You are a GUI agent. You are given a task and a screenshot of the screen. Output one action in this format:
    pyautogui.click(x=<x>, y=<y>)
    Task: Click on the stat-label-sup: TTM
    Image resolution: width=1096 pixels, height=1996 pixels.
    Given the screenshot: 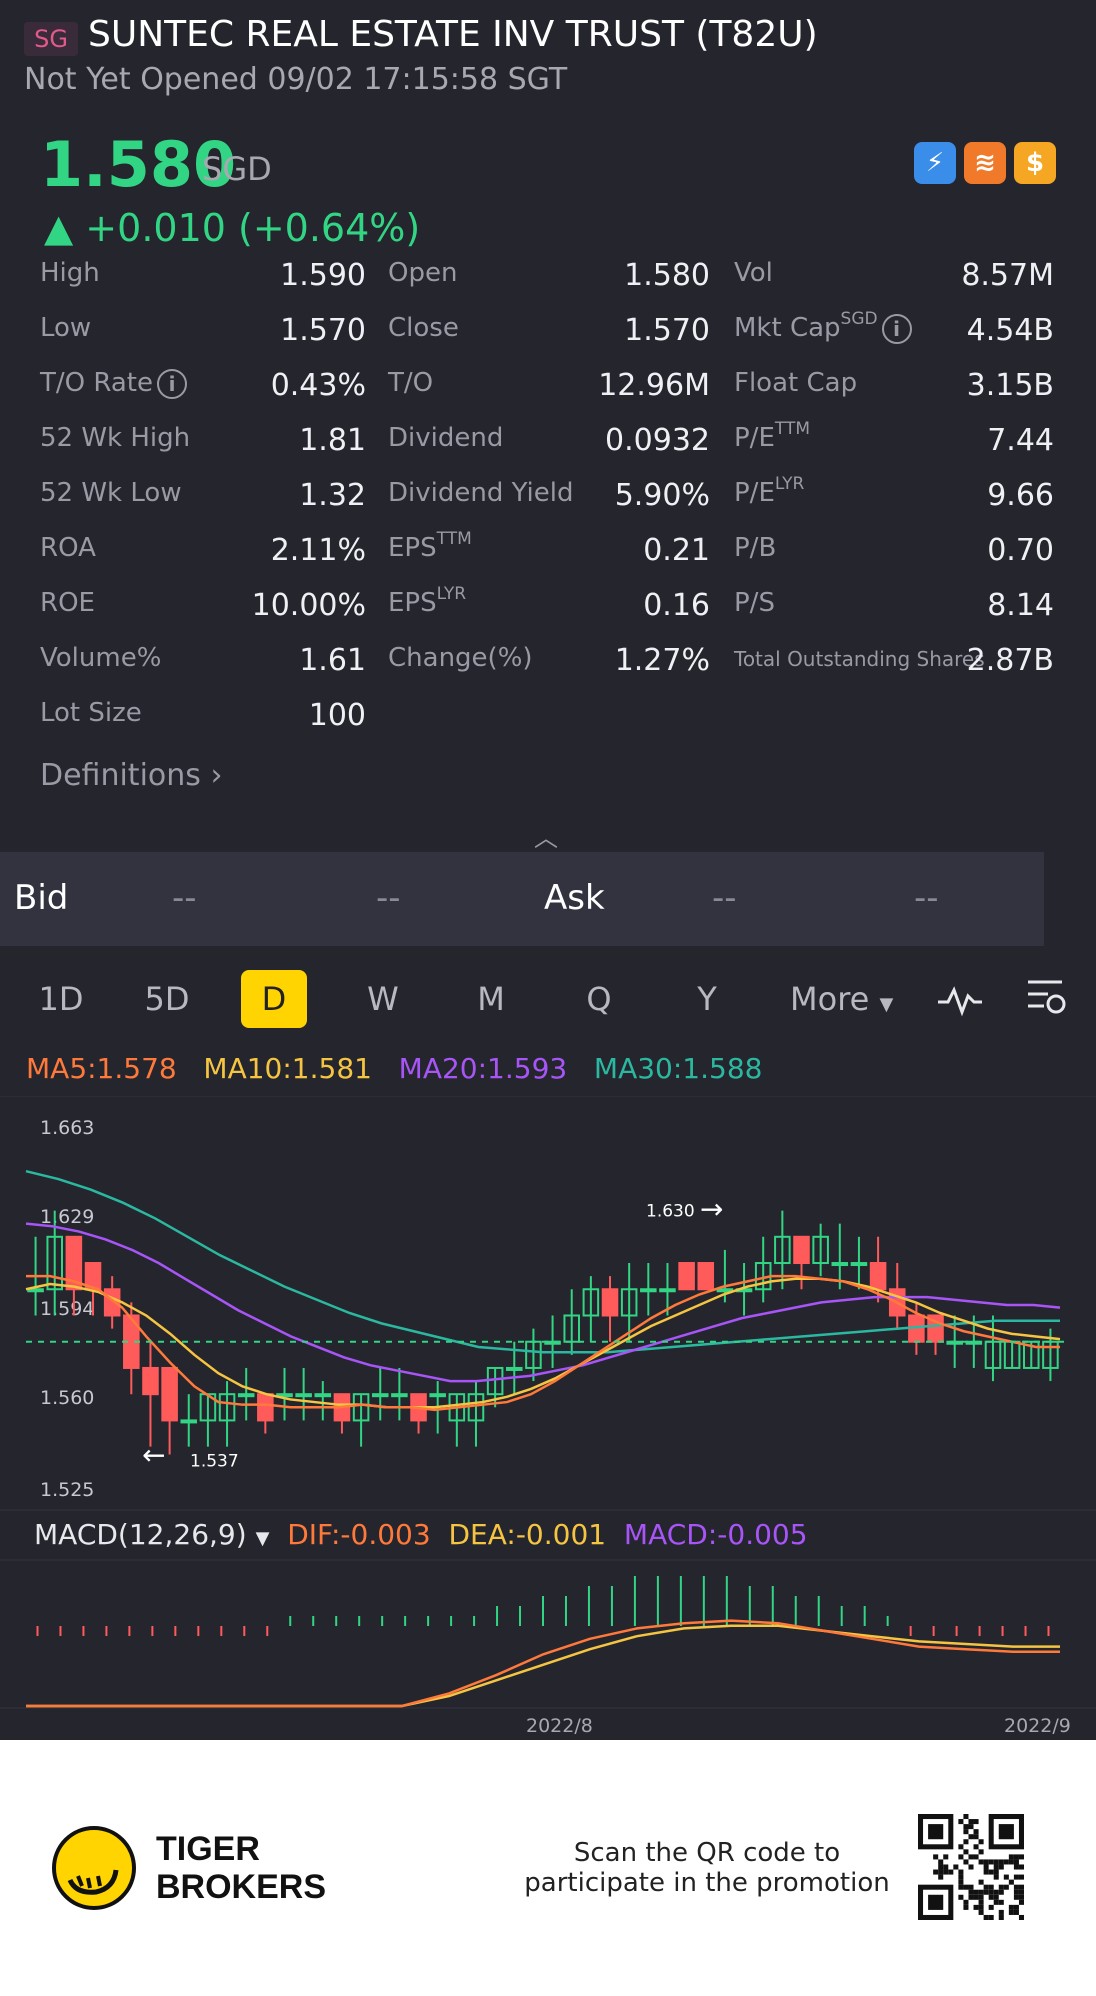 What is the action you would take?
    pyautogui.click(x=792, y=429)
    